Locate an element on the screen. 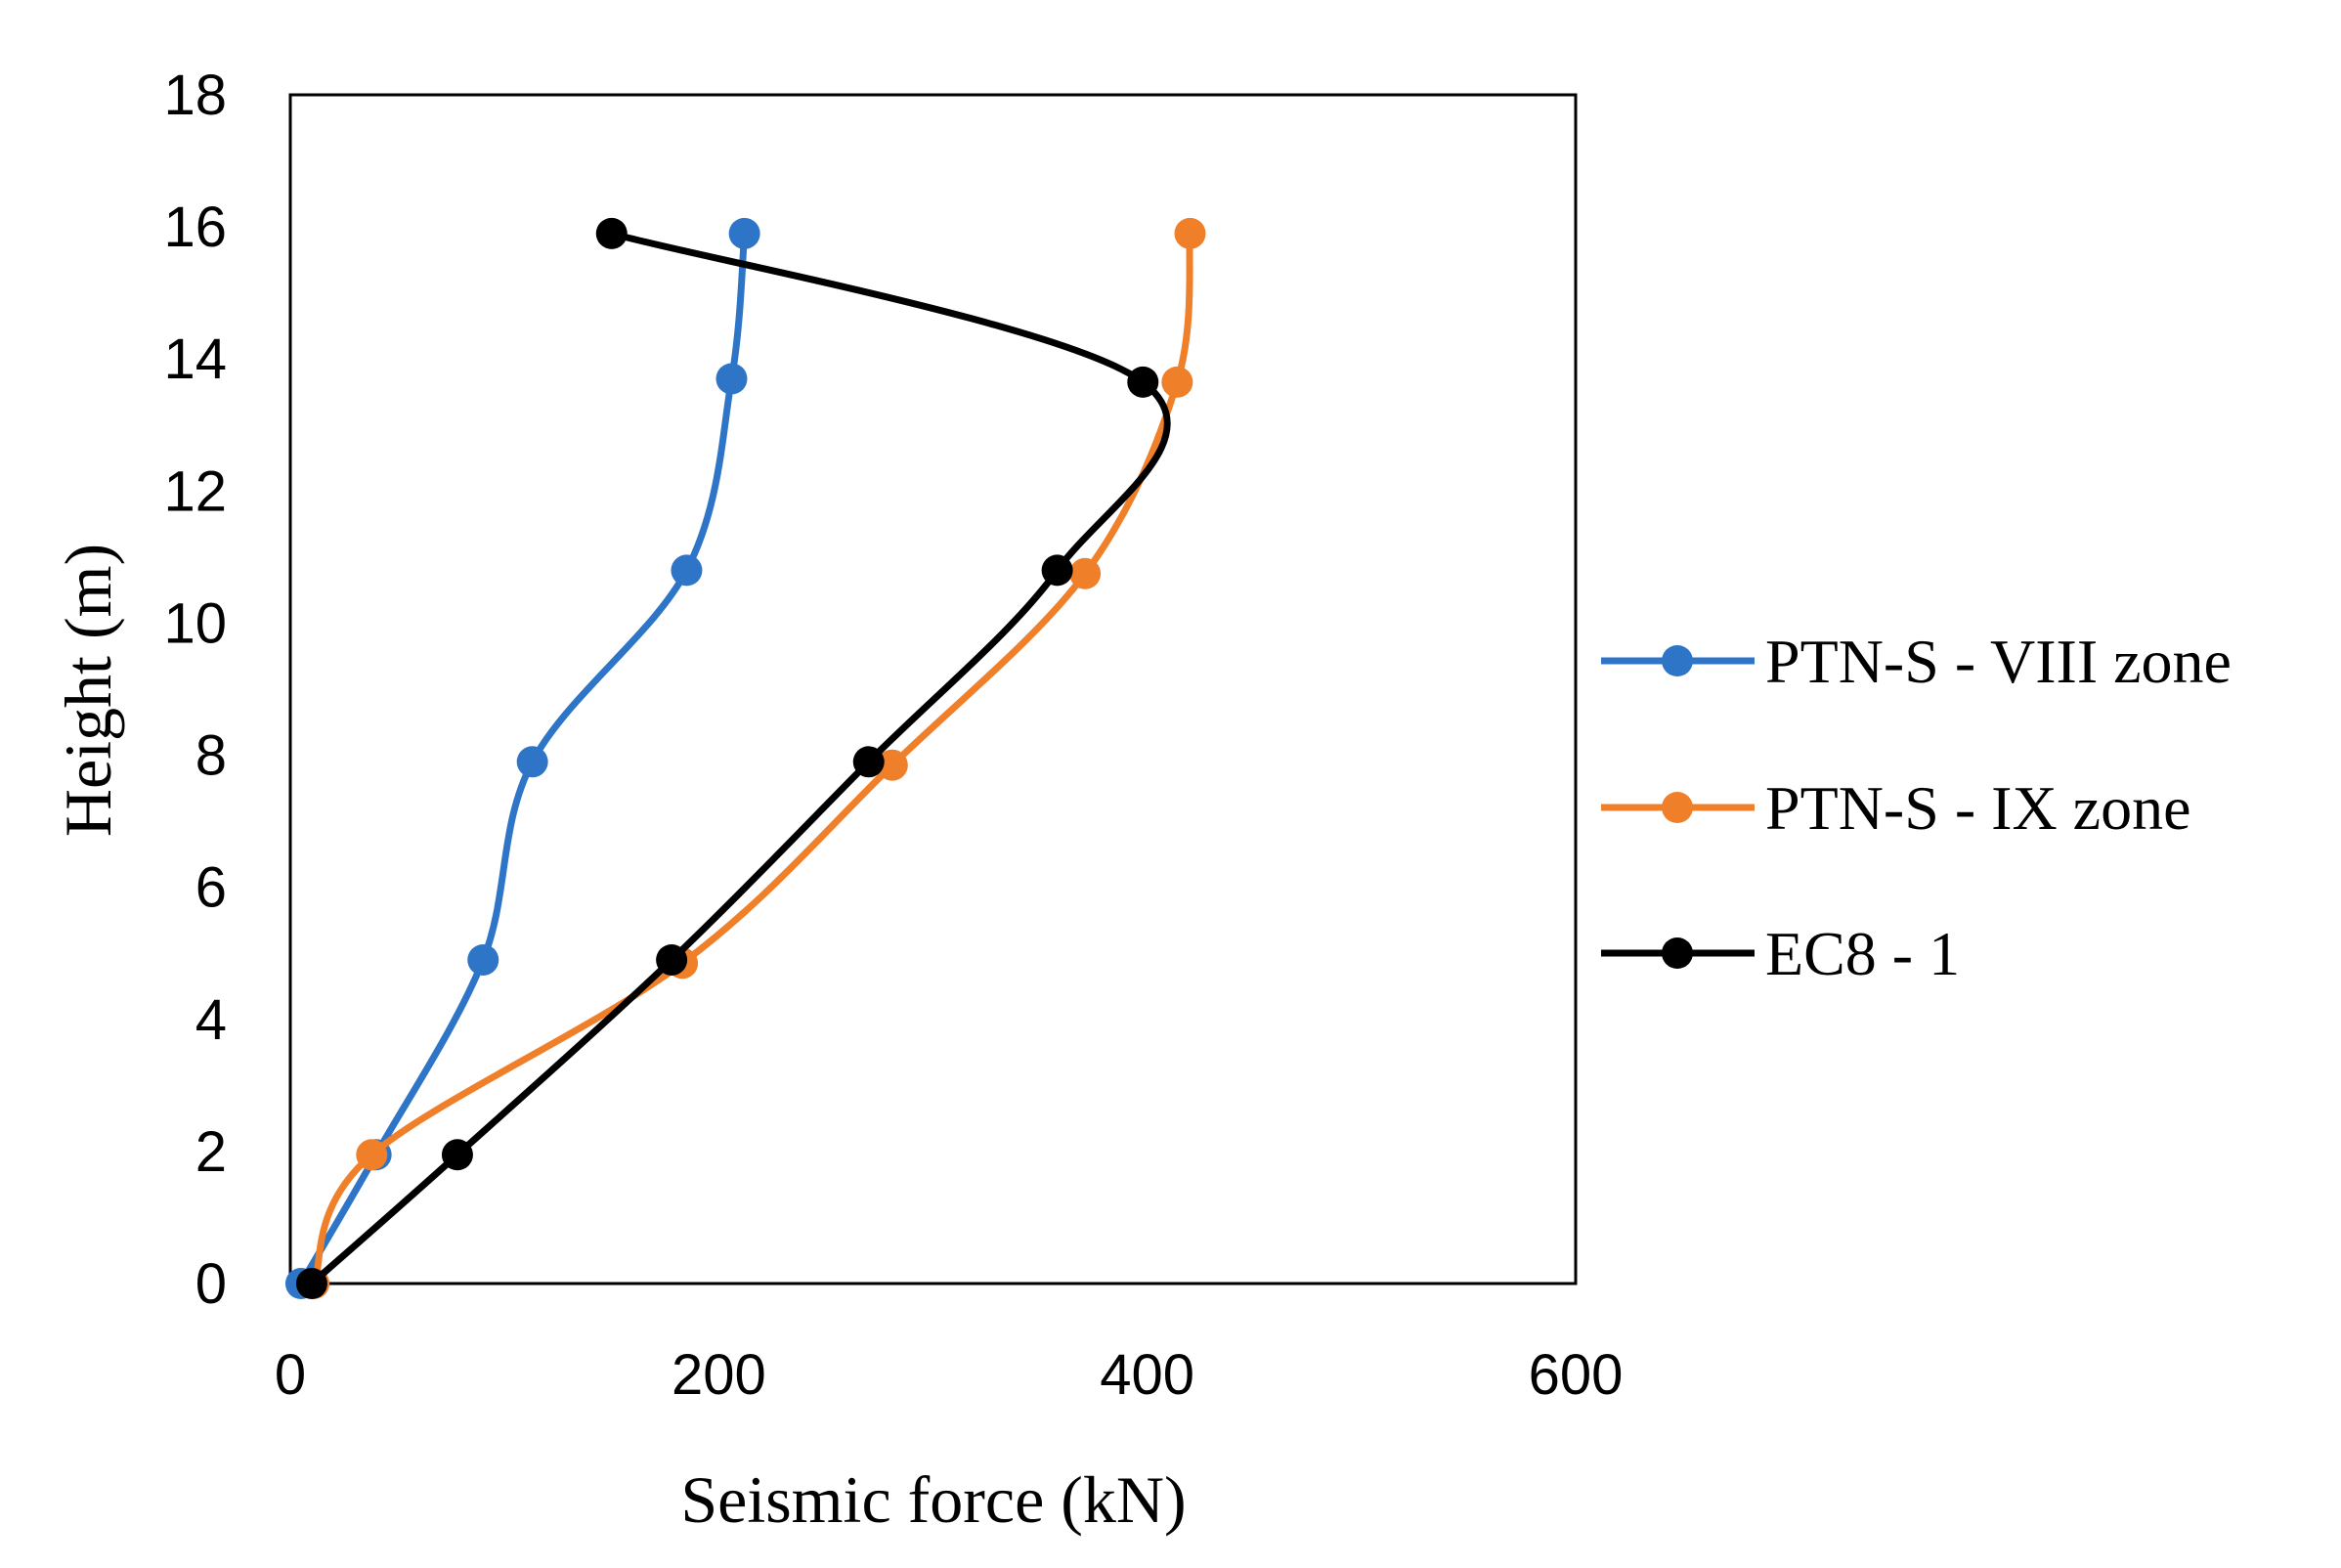  x-tick-labels: 0 200 400 600 is located at coordinates (949, 1375).